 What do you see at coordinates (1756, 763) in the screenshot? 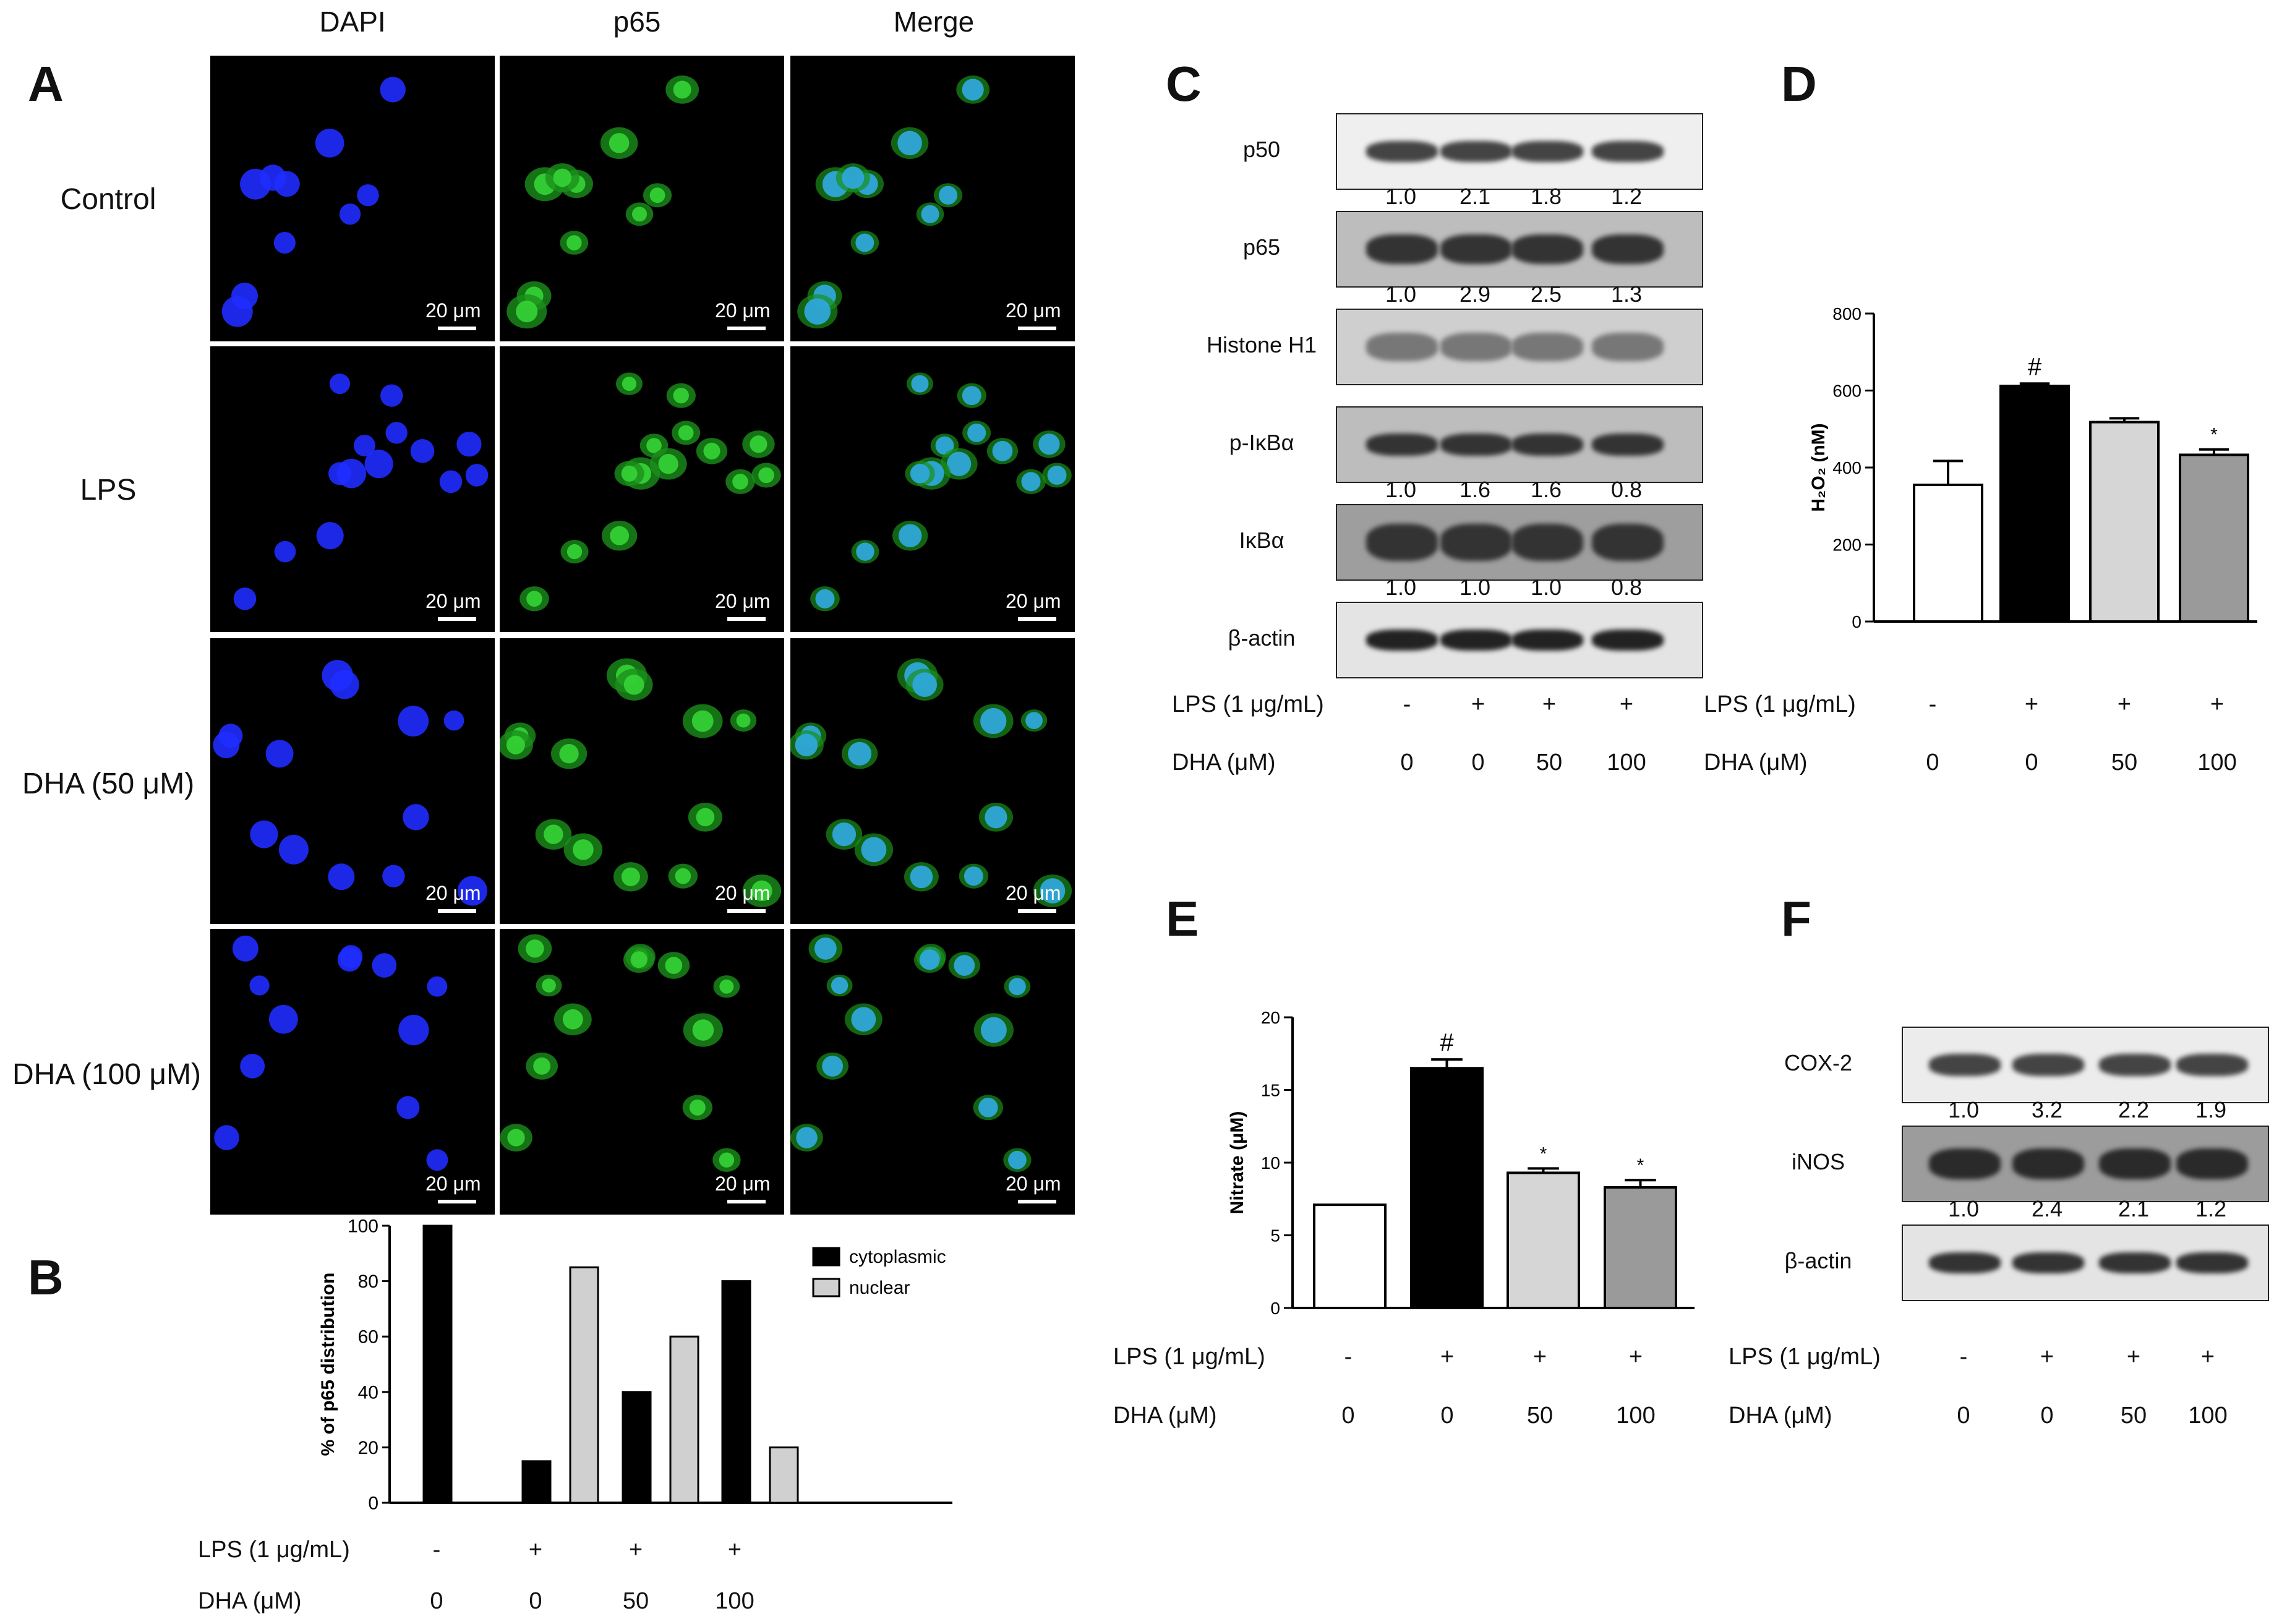
I see `panel-d-dha-label: DHA (μM)` at bounding box center [1756, 763].